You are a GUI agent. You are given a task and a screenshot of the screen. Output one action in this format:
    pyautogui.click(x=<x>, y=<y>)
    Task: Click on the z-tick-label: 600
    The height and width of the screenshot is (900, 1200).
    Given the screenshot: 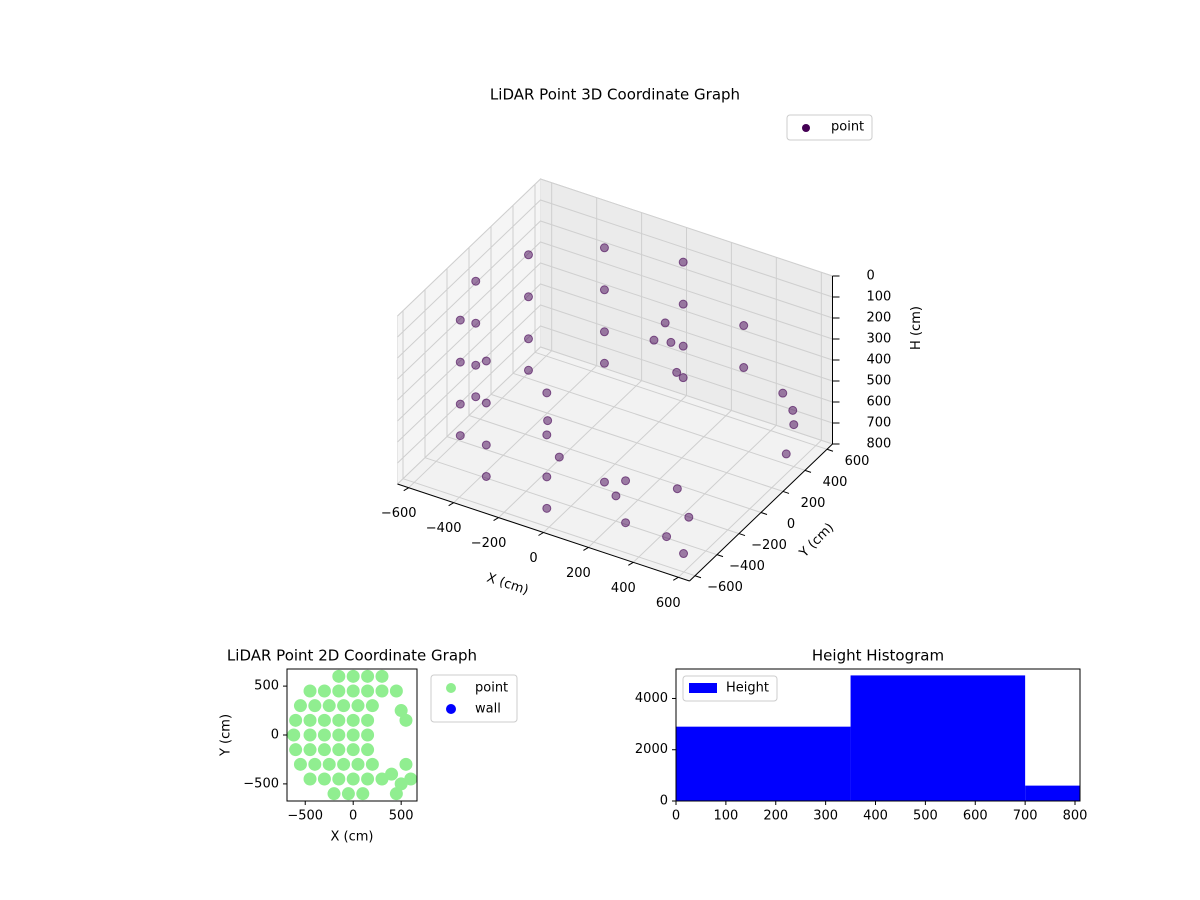 What is the action you would take?
    pyautogui.click(x=879, y=402)
    